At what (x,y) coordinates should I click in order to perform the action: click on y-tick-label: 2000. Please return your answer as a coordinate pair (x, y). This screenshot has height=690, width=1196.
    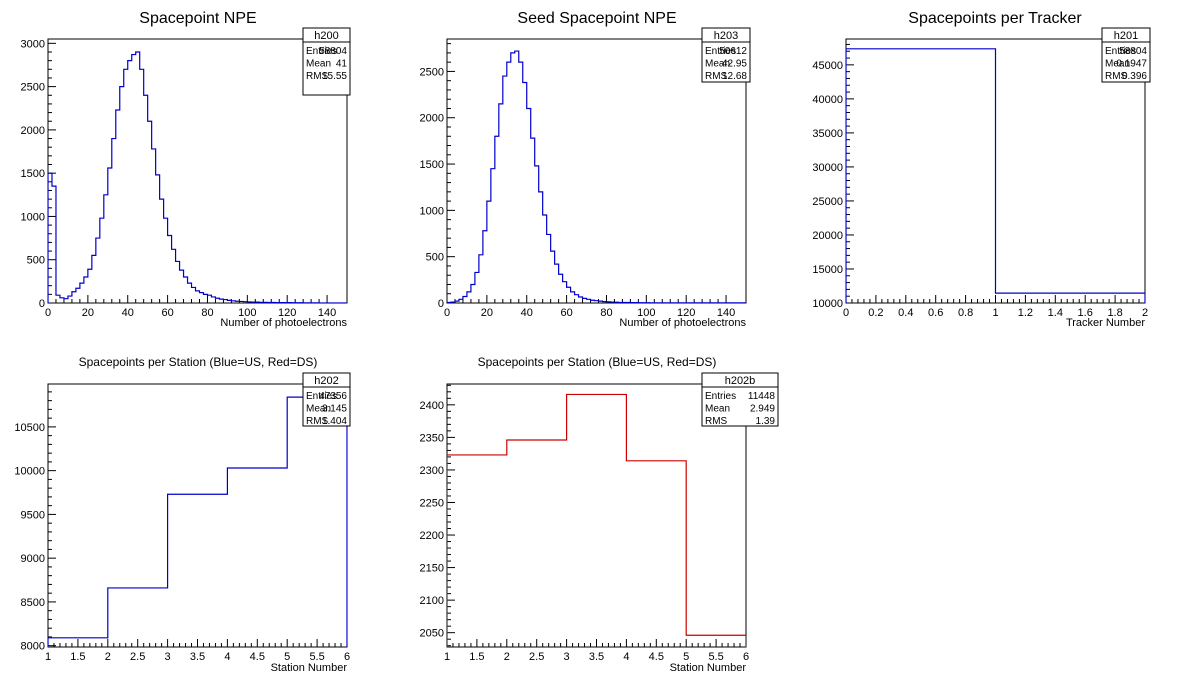
    Looking at the image, I should click on (33, 131).